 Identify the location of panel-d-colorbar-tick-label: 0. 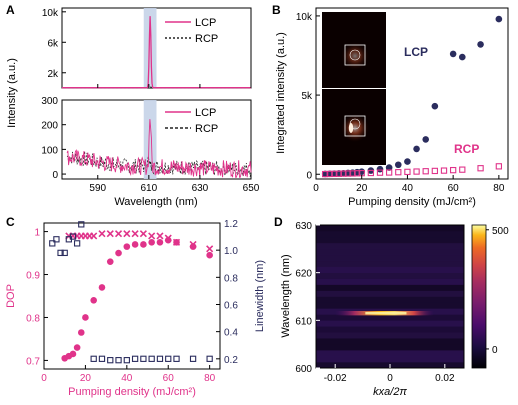
(495, 350).